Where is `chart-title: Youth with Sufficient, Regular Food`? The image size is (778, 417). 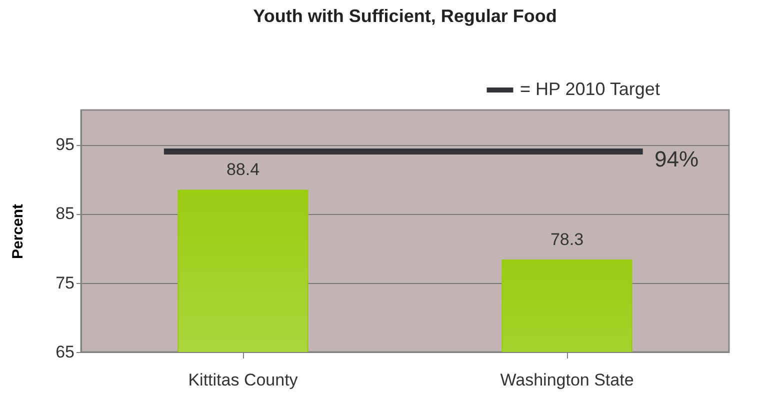
chart-title: Youth with Sufficient, Regular Food is located at coordinates (405, 16).